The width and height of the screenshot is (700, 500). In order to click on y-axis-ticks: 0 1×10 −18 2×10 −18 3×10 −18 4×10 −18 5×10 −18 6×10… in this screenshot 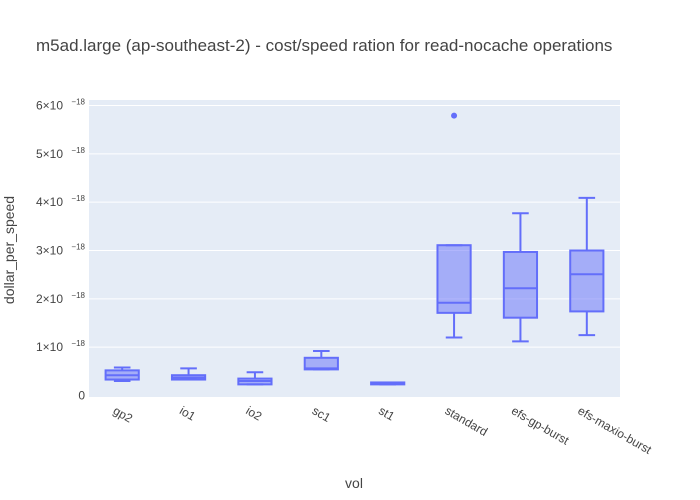, I will do `click(61, 250)`.